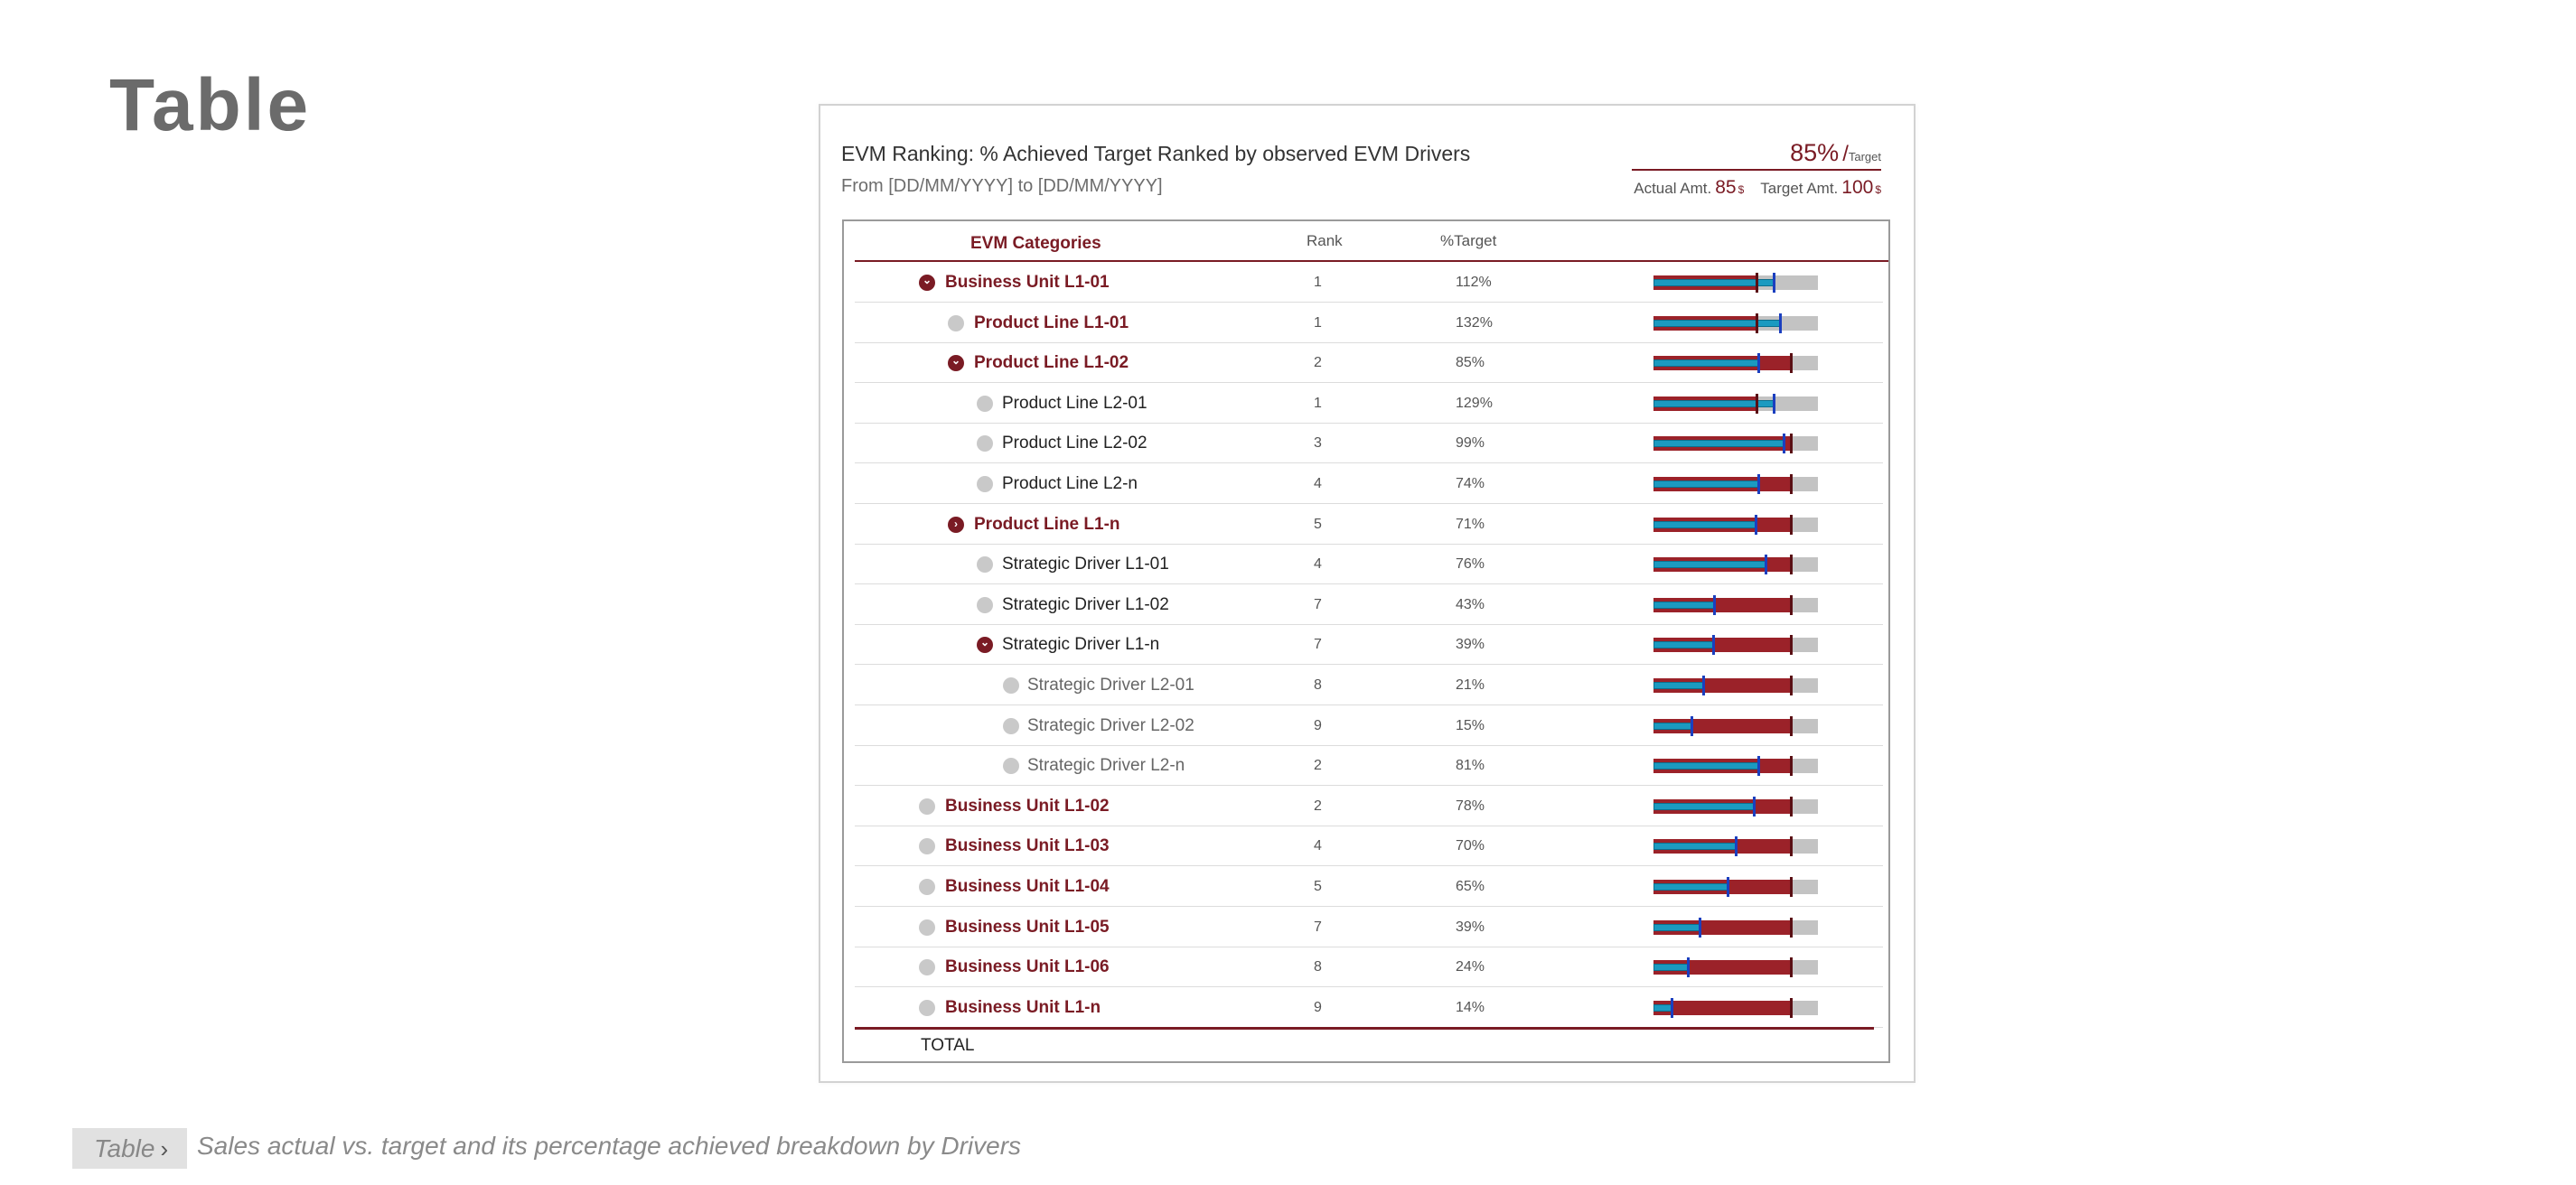  I want to click on row-percent-target: 99%, so click(1470, 443).